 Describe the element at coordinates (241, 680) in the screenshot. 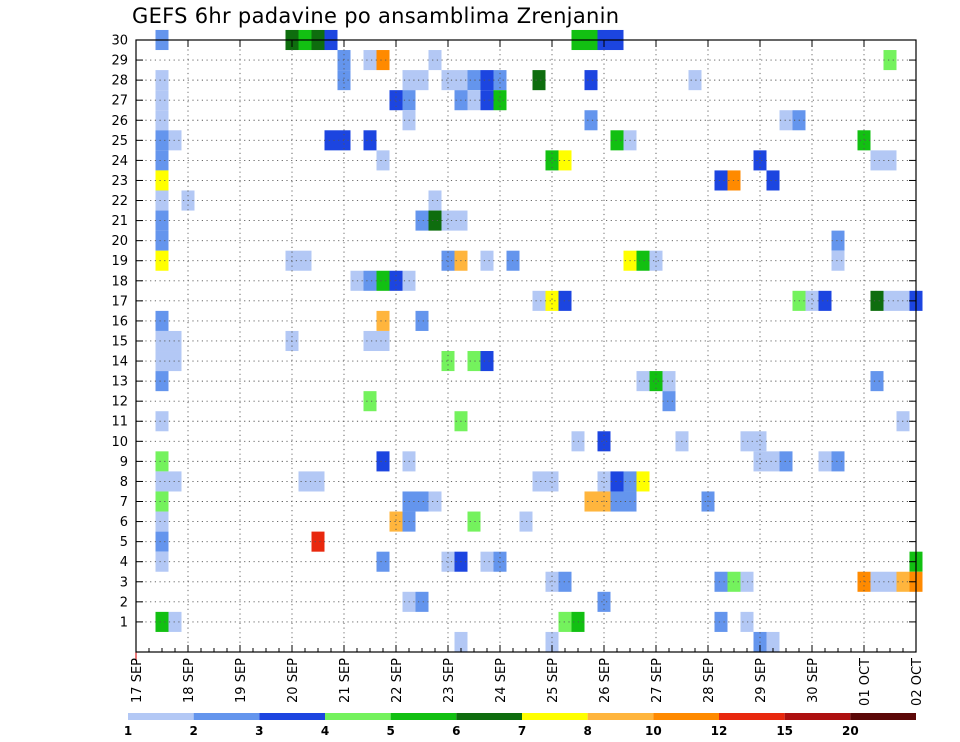

I see `x-tick-label: 19 SEP` at that location.